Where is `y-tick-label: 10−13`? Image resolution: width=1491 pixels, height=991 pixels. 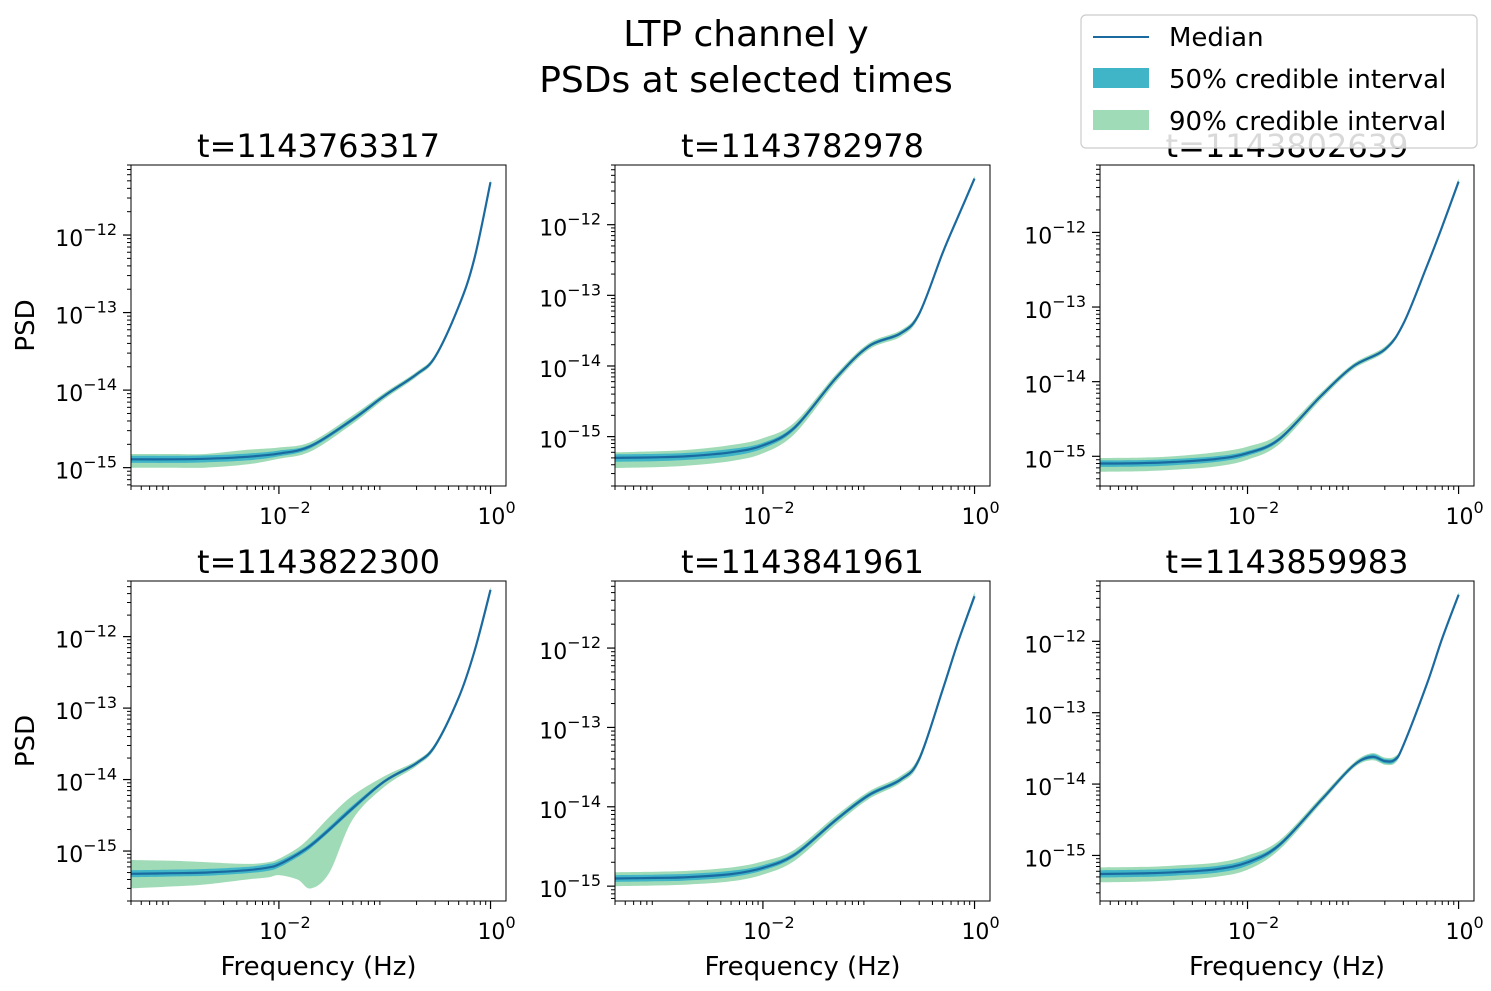 y-tick-label: 10−13 is located at coordinates (570, 296).